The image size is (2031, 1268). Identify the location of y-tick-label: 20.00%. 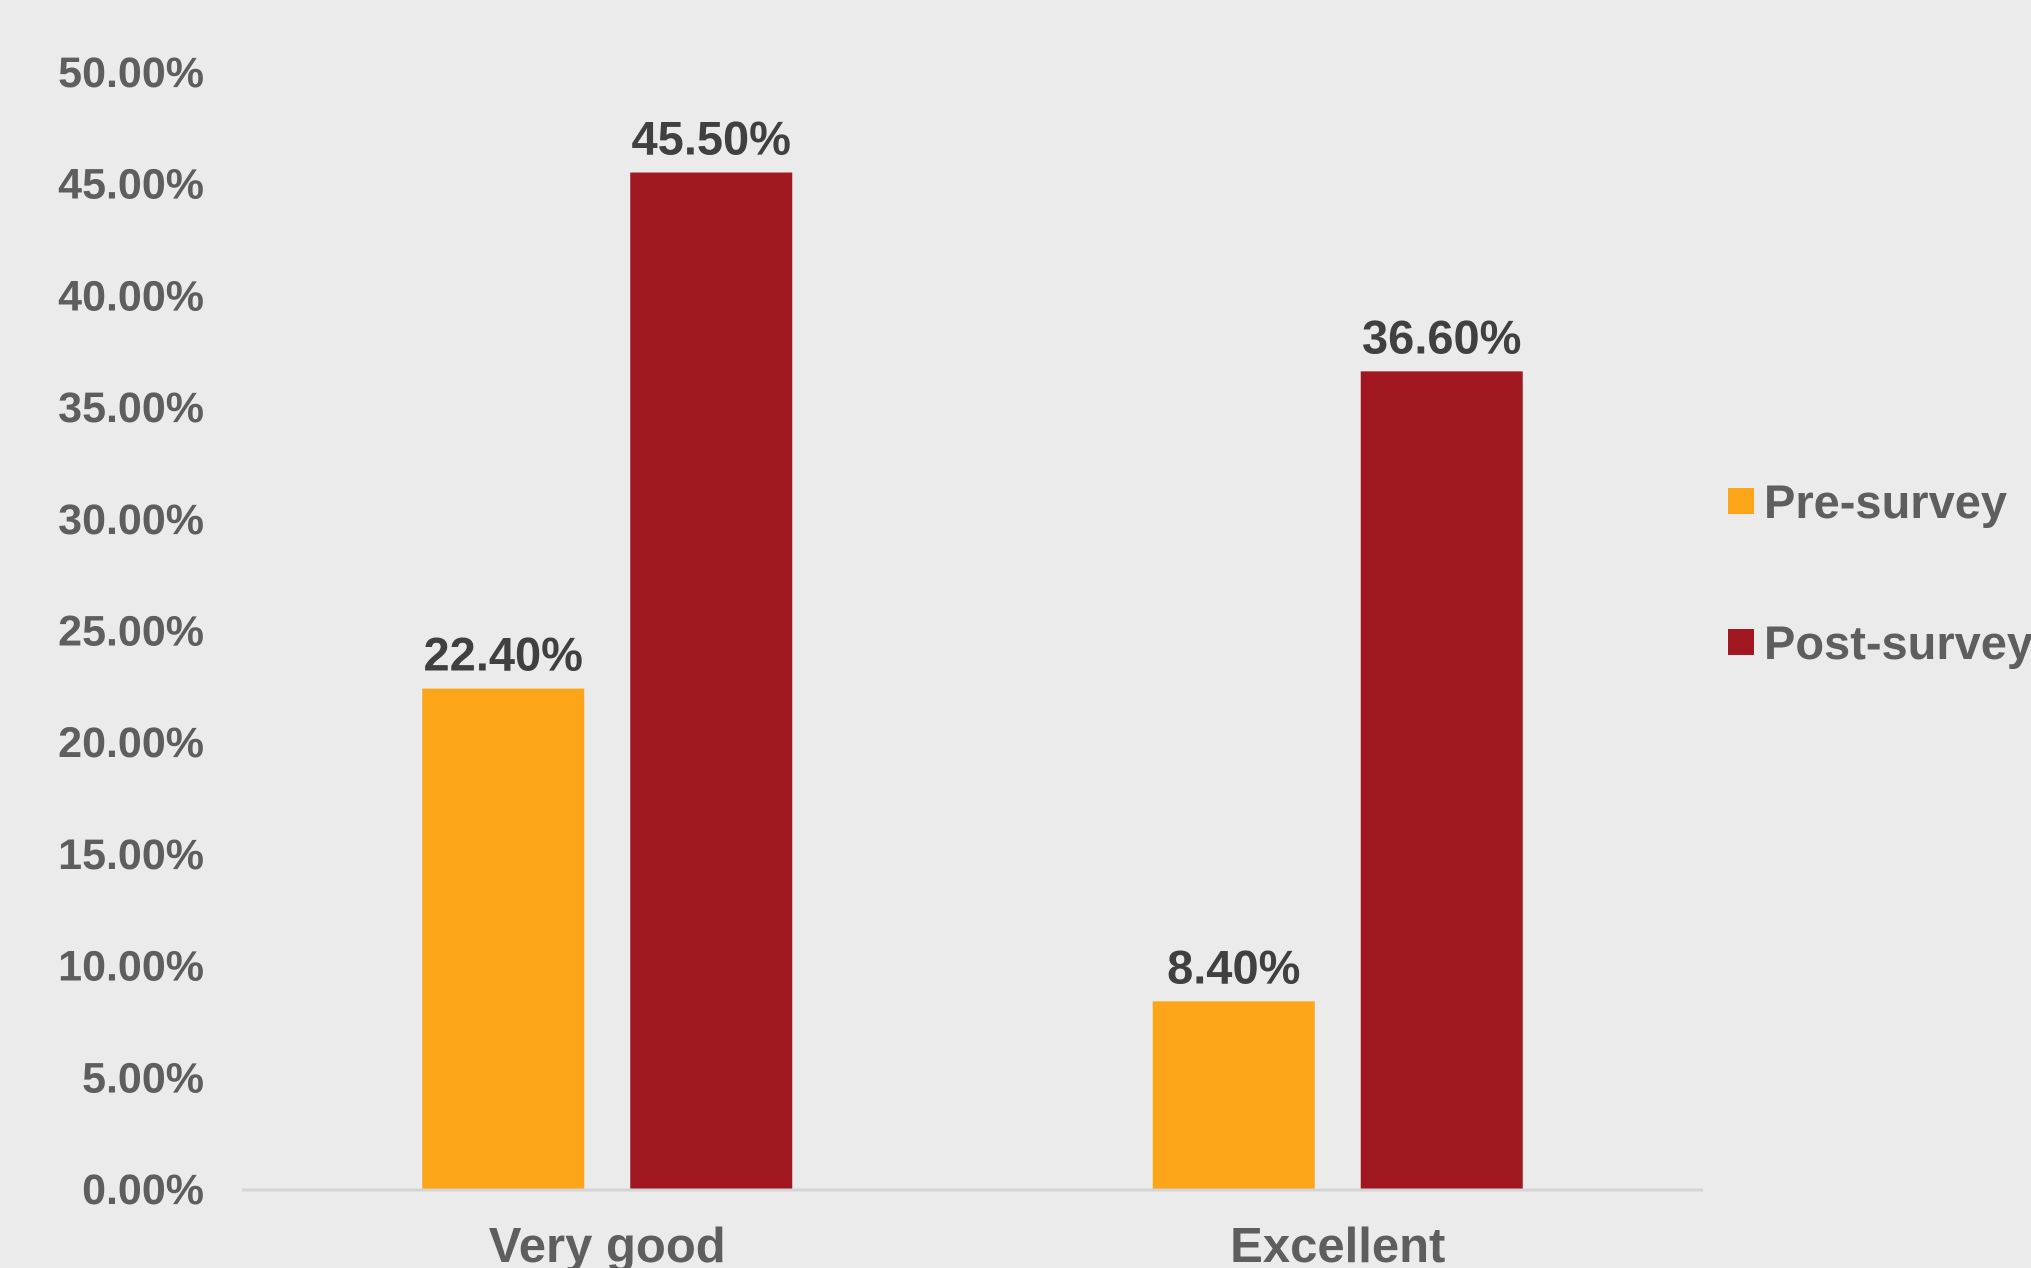
(131, 743).